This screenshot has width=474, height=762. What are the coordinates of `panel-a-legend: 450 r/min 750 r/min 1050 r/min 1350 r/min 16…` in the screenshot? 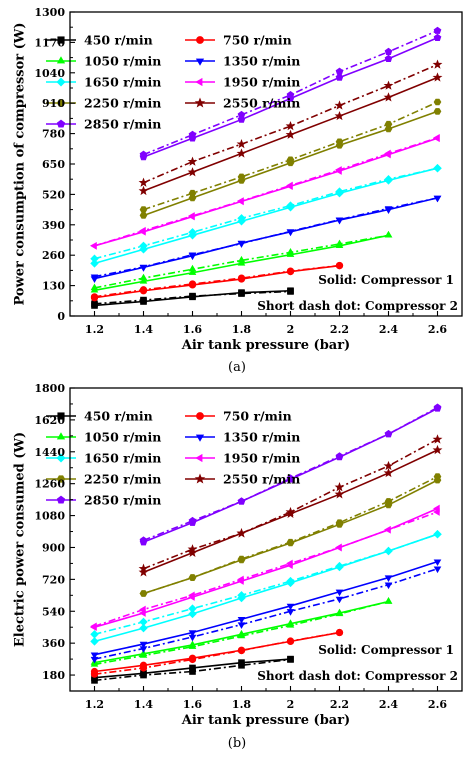 It's located at (173, 82).